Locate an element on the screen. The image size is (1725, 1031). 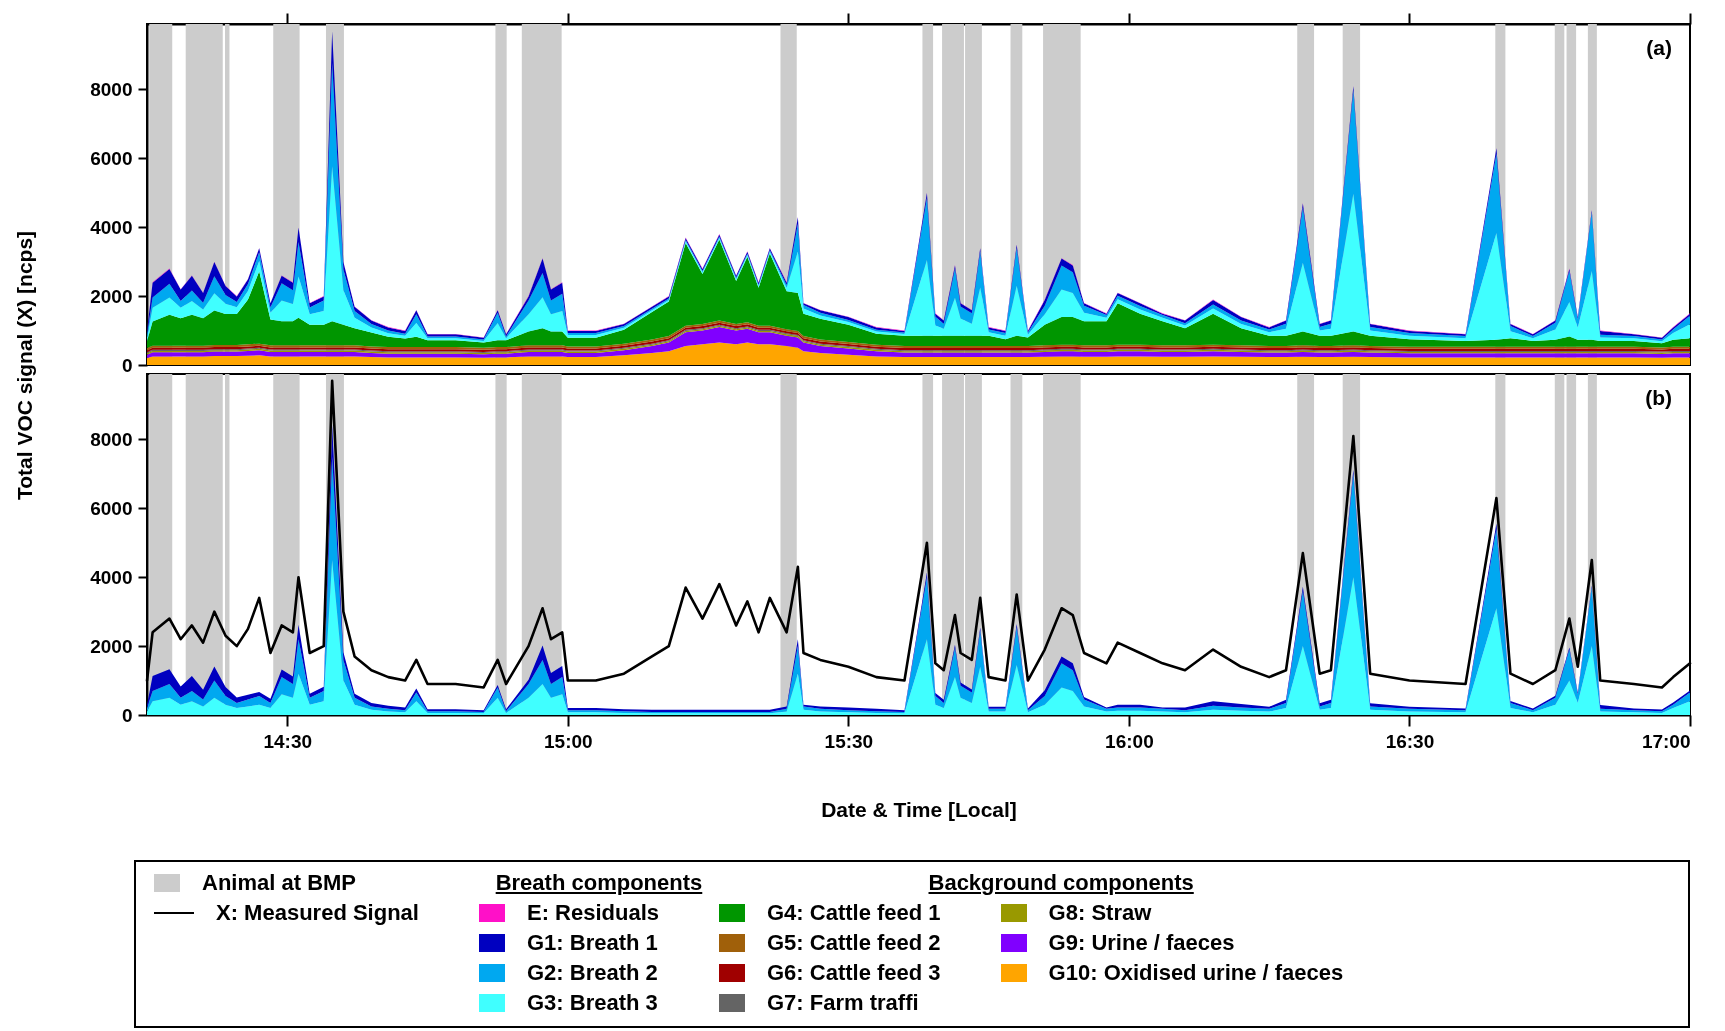
x-tick-label: 16:00 is located at coordinates (1129, 741).